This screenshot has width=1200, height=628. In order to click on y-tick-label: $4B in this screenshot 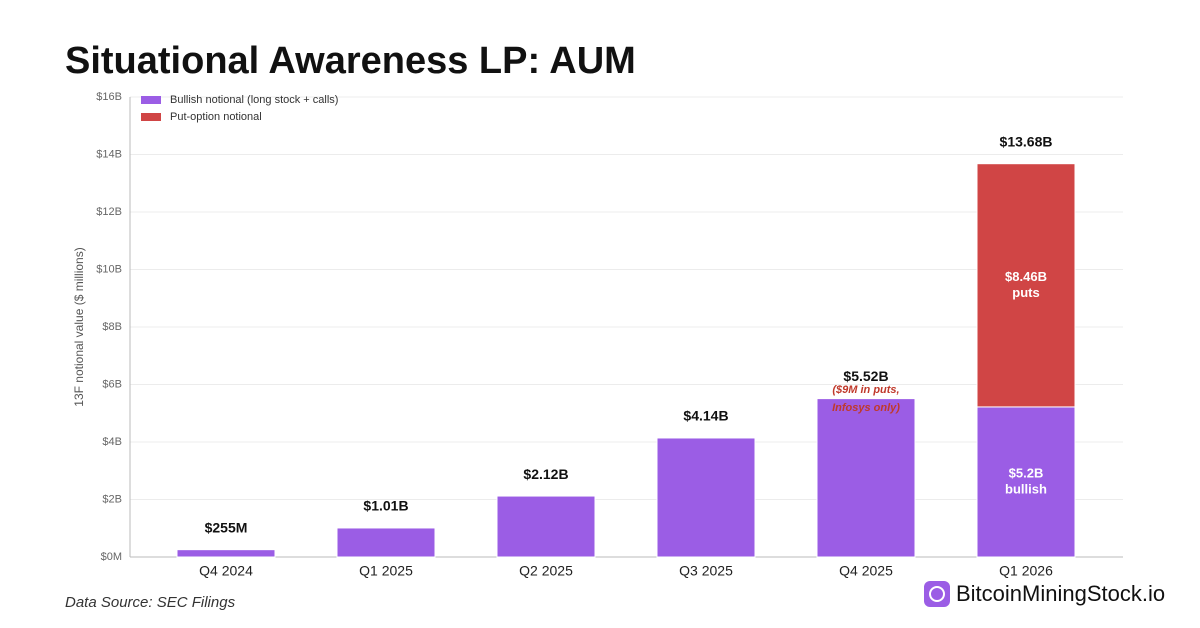, I will do `click(112, 442)`.